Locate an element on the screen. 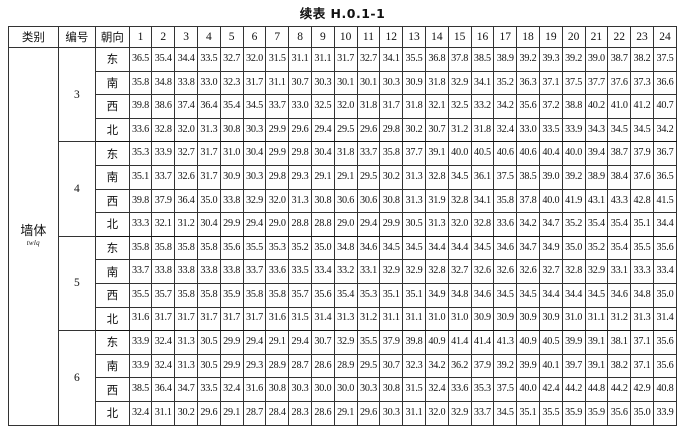 This screenshot has height=426, width=685. value-cell: 33.0 is located at coordinates (208, 83).